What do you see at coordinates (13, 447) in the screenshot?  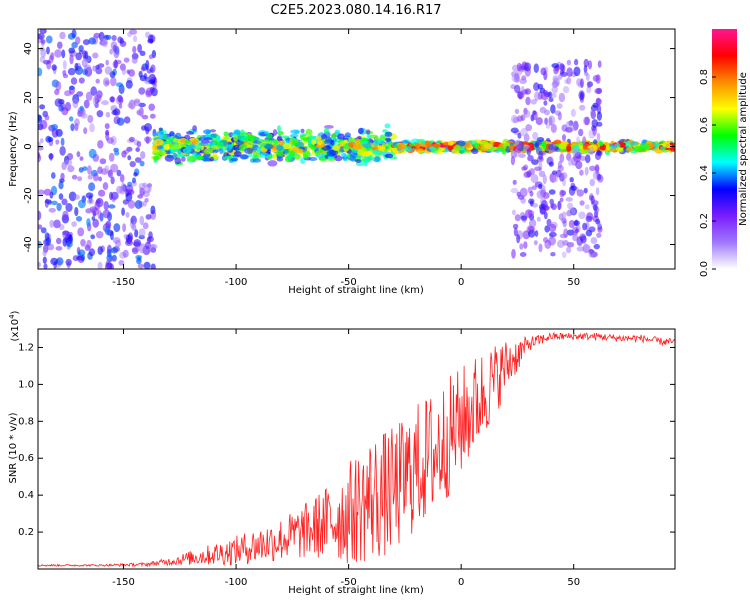 I see `snr-y-axis-label: SNR (10 * v/v)` at bounding box center [13, 447].